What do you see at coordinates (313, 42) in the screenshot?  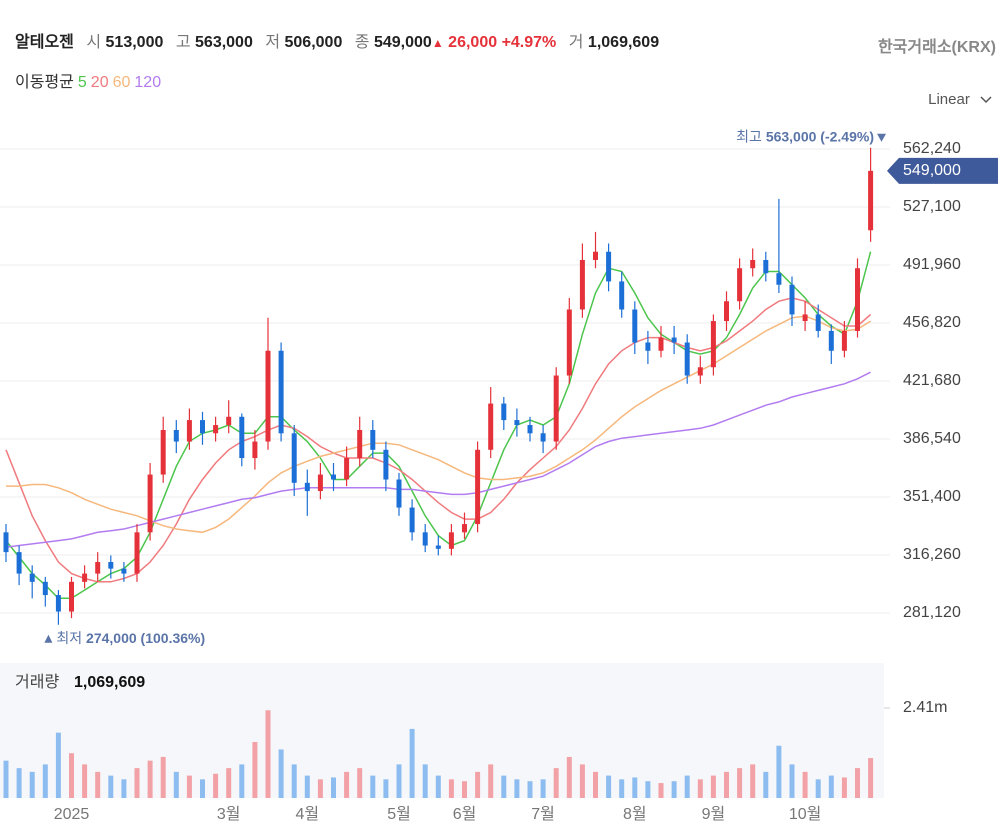 I see `low: 506,000` at bounding box center [313, 42].